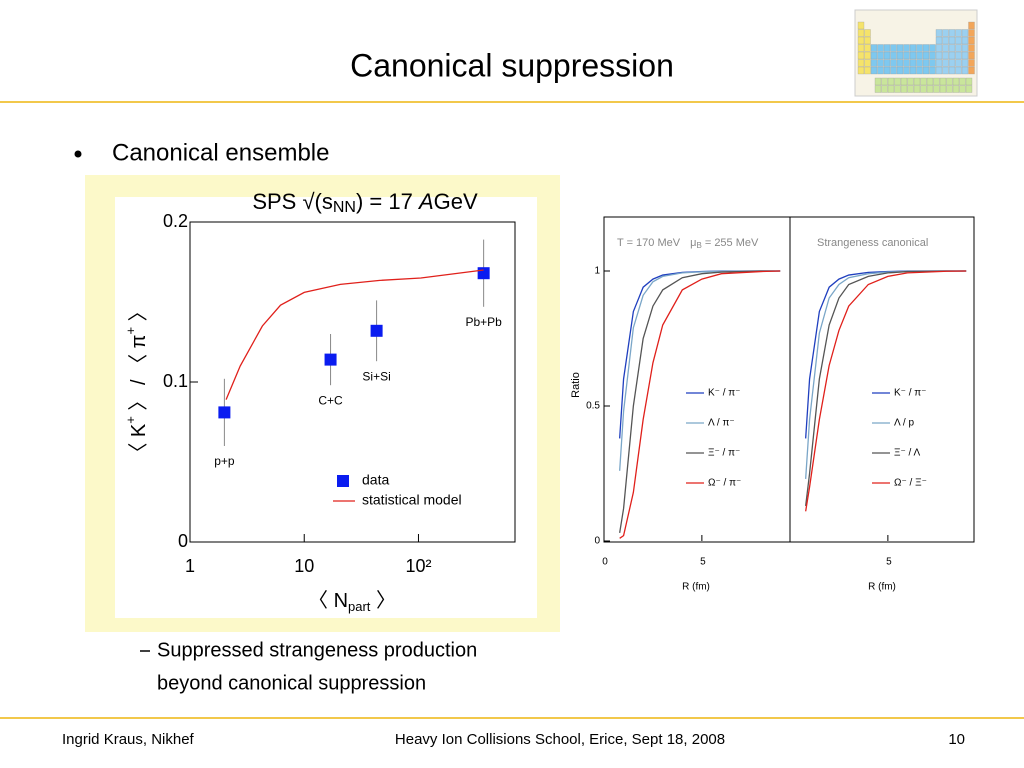 This screenshot has height=768, width=1024. Describe the element at coordinates (425, 201) in the screenshot. I see `title-part: A` at that location.